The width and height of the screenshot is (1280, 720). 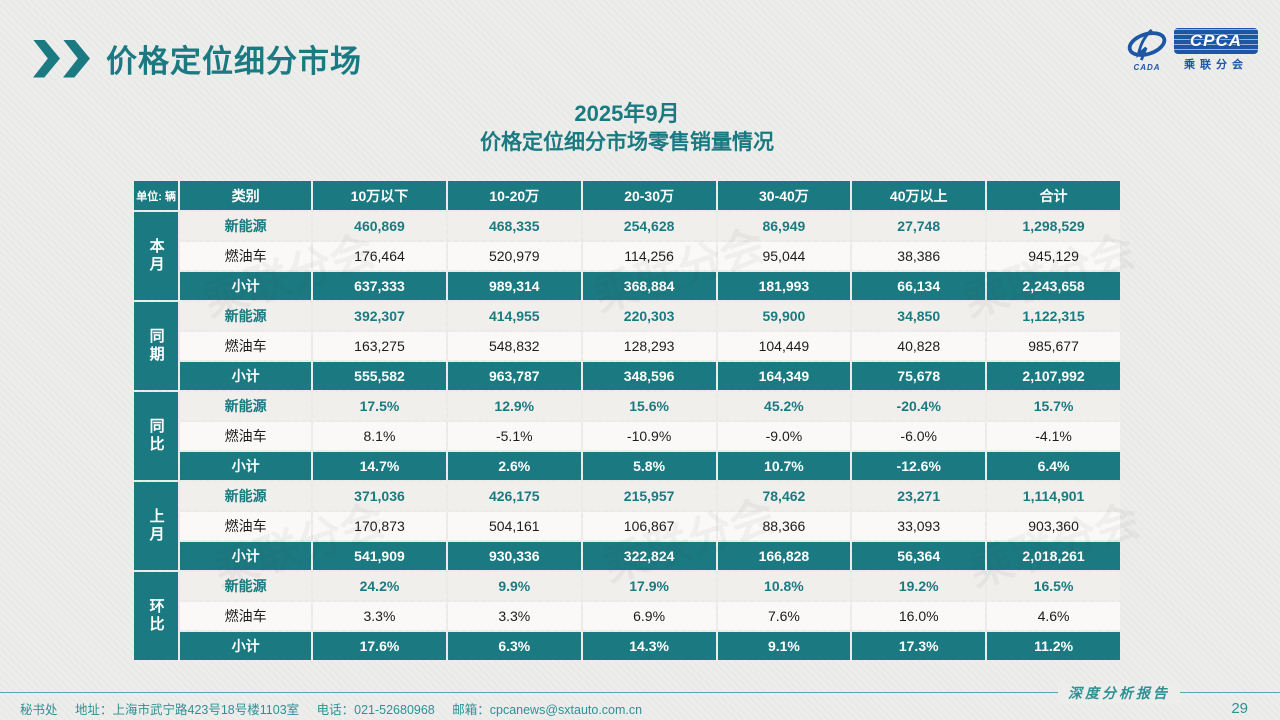 What do you see at coordinates (156, 195) in the screenshot?
I see `unit-label: 单位: 辆` at bounding box center [156, 195].